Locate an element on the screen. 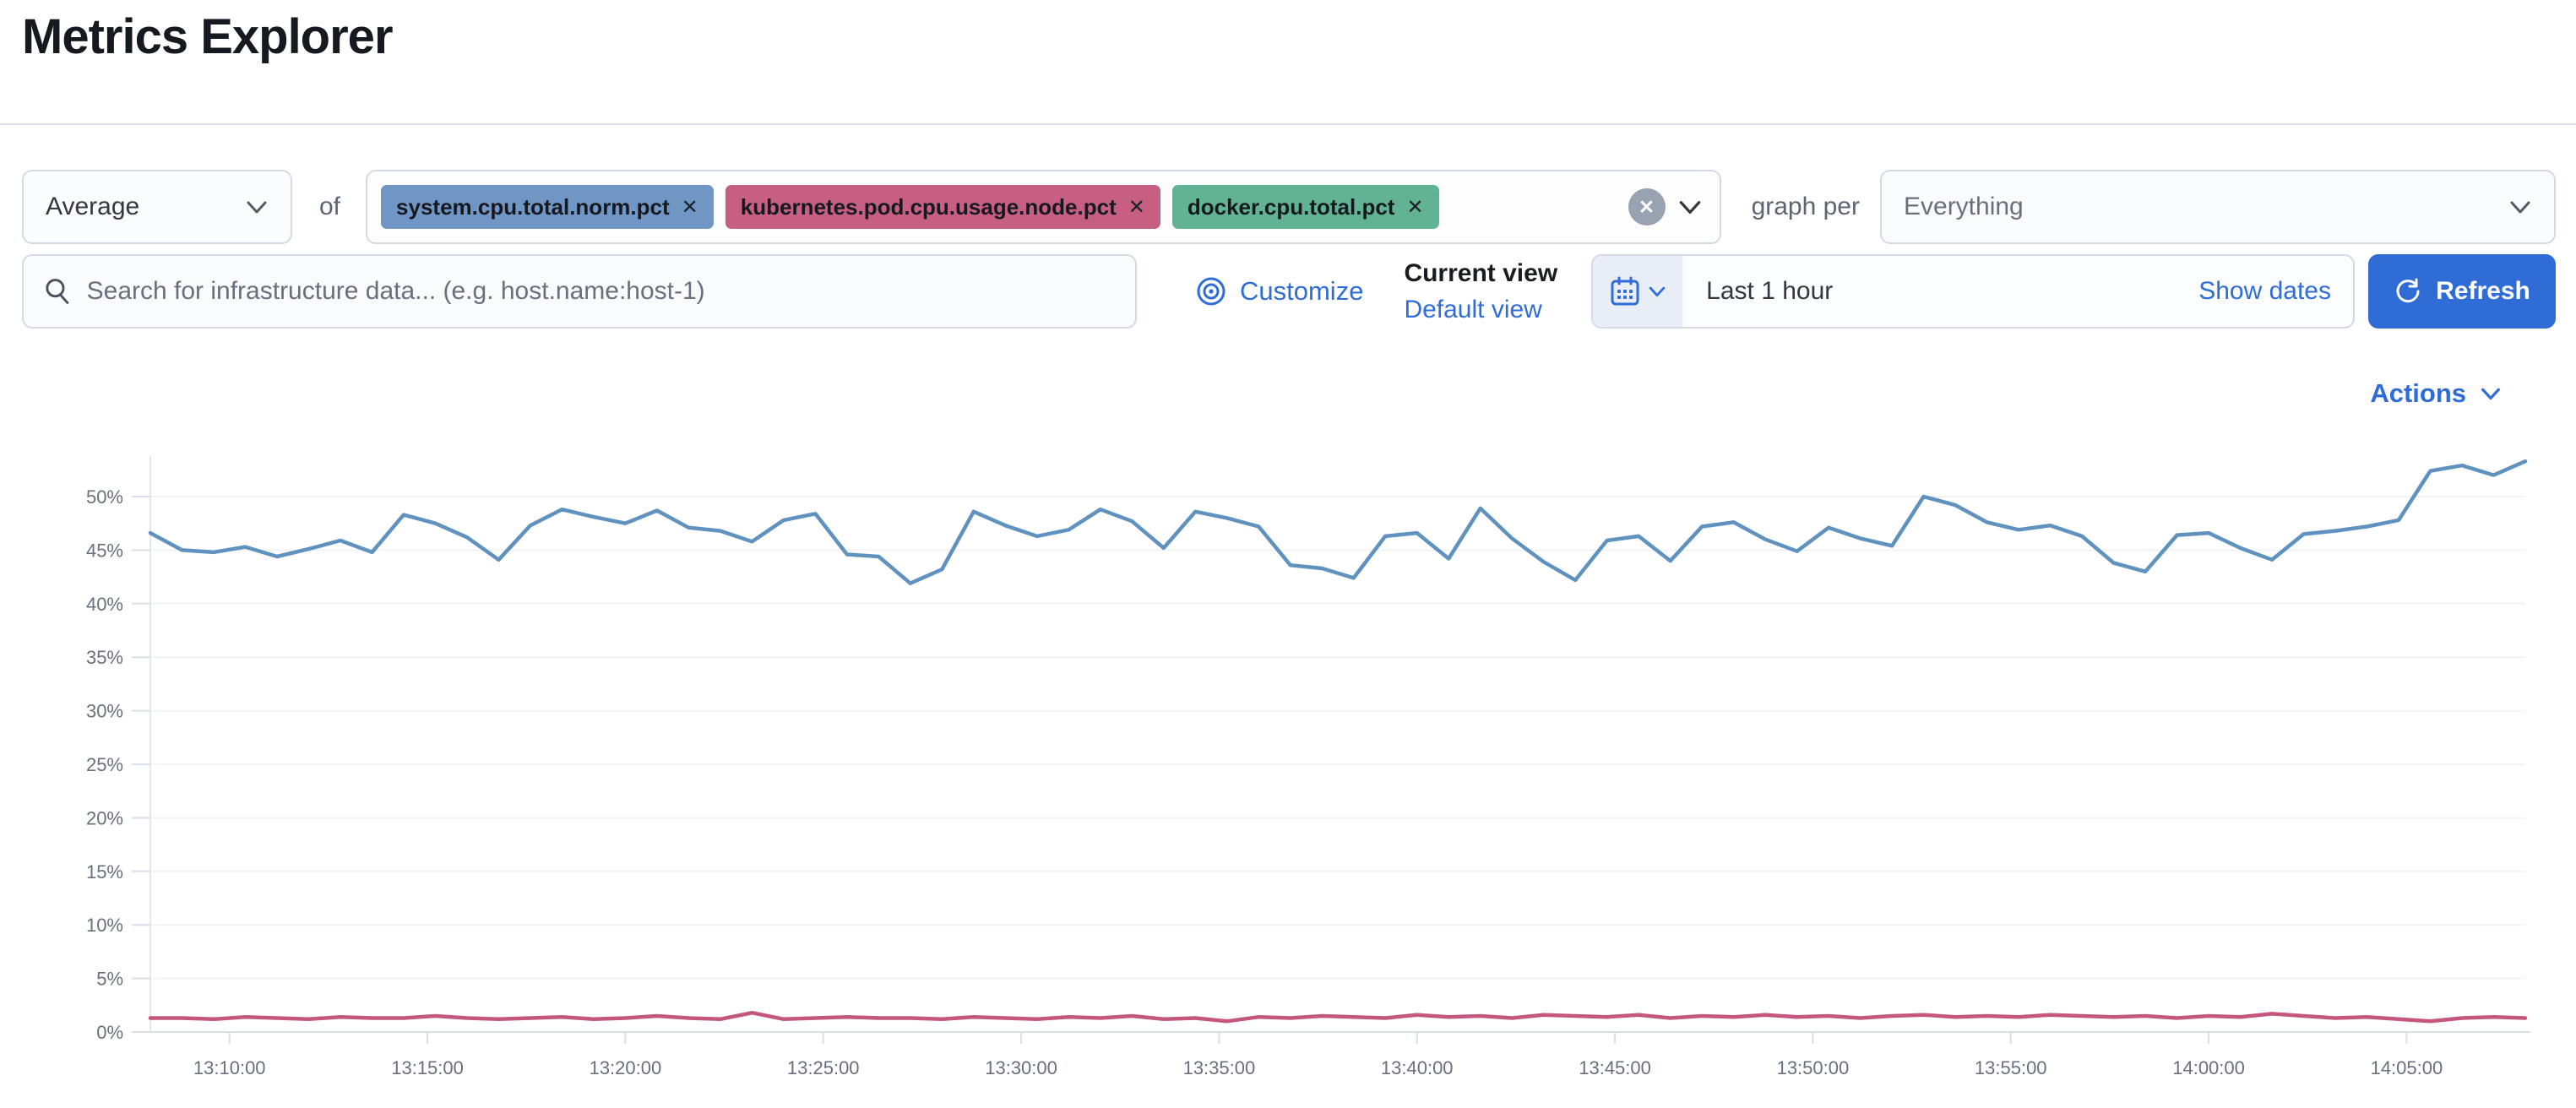 The width and height of the screenshot is (2576, 1108). clear-metrics-button: ✕ is located at coordinates (1647, 206).